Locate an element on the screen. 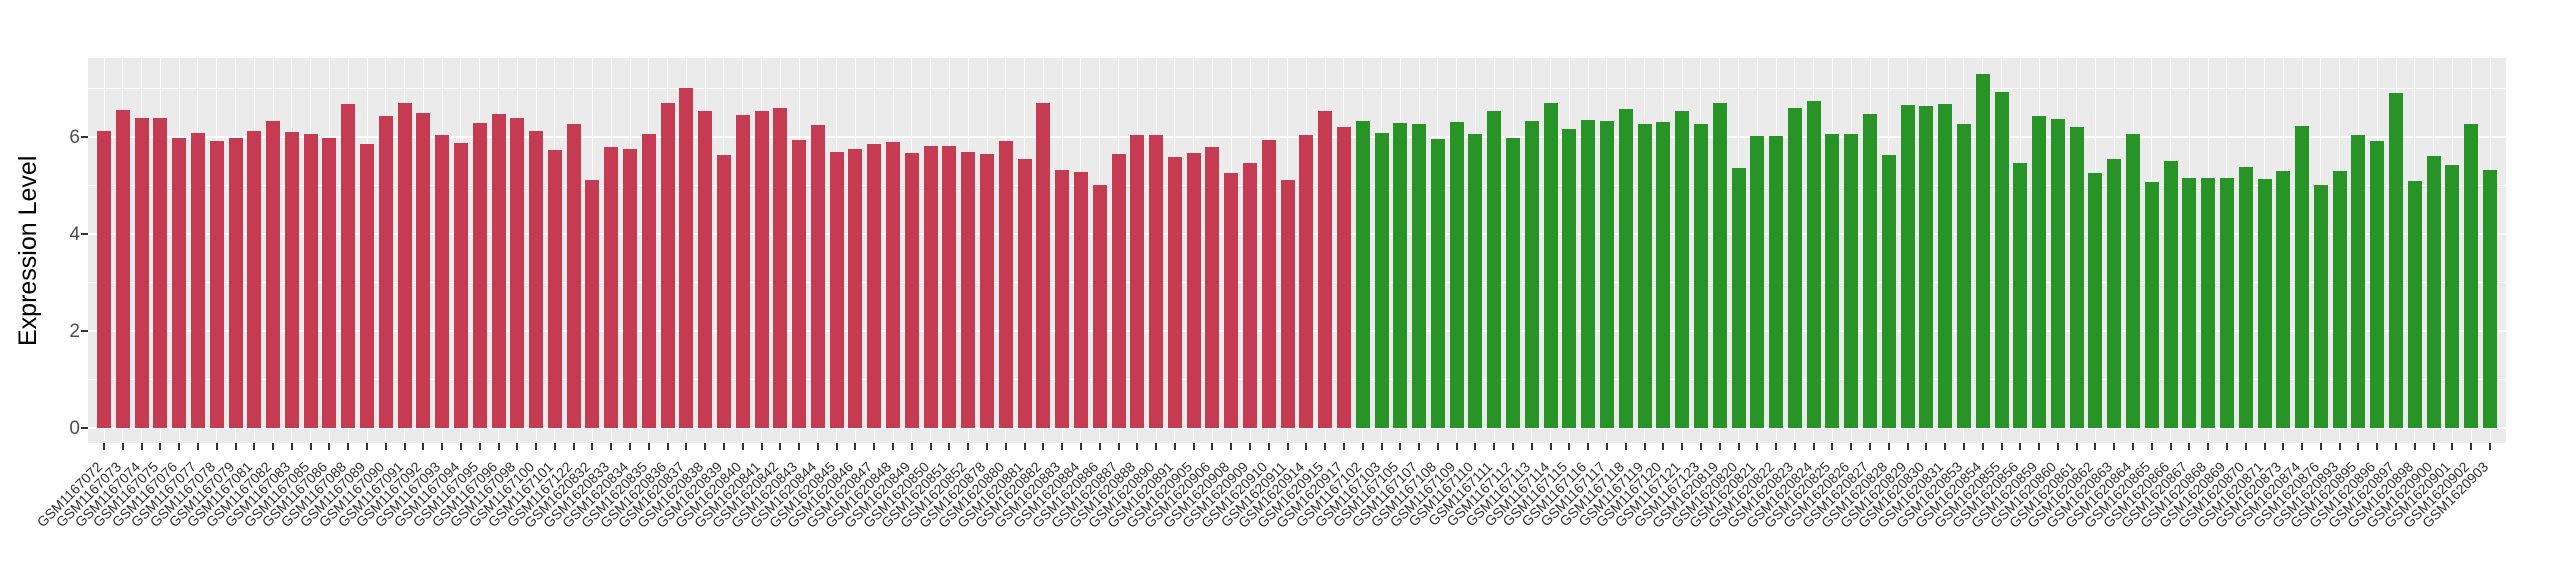 This screenshot has width=2560, height=583. bar-GSM1167094 is located at coordinates (460, 285).